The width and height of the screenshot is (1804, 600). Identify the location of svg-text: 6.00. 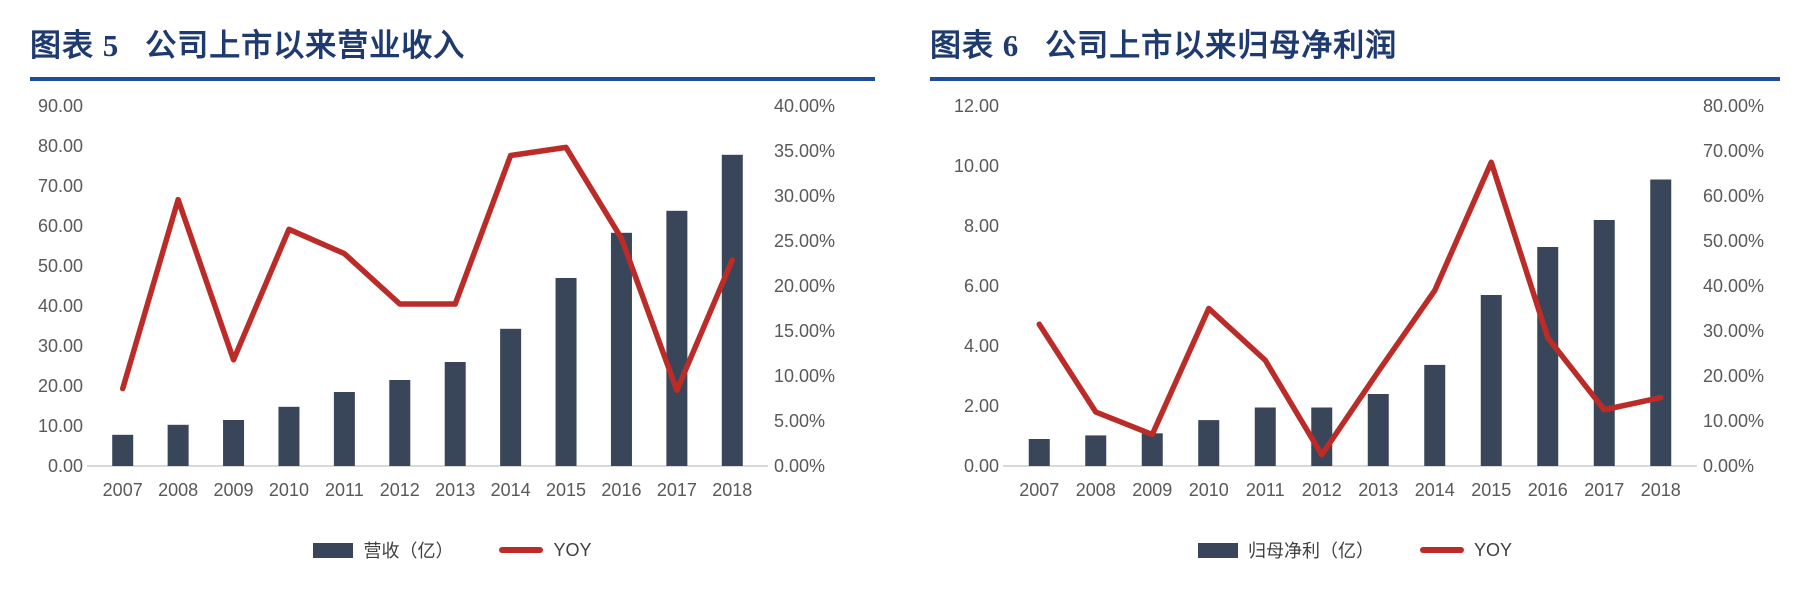
(981, 286).